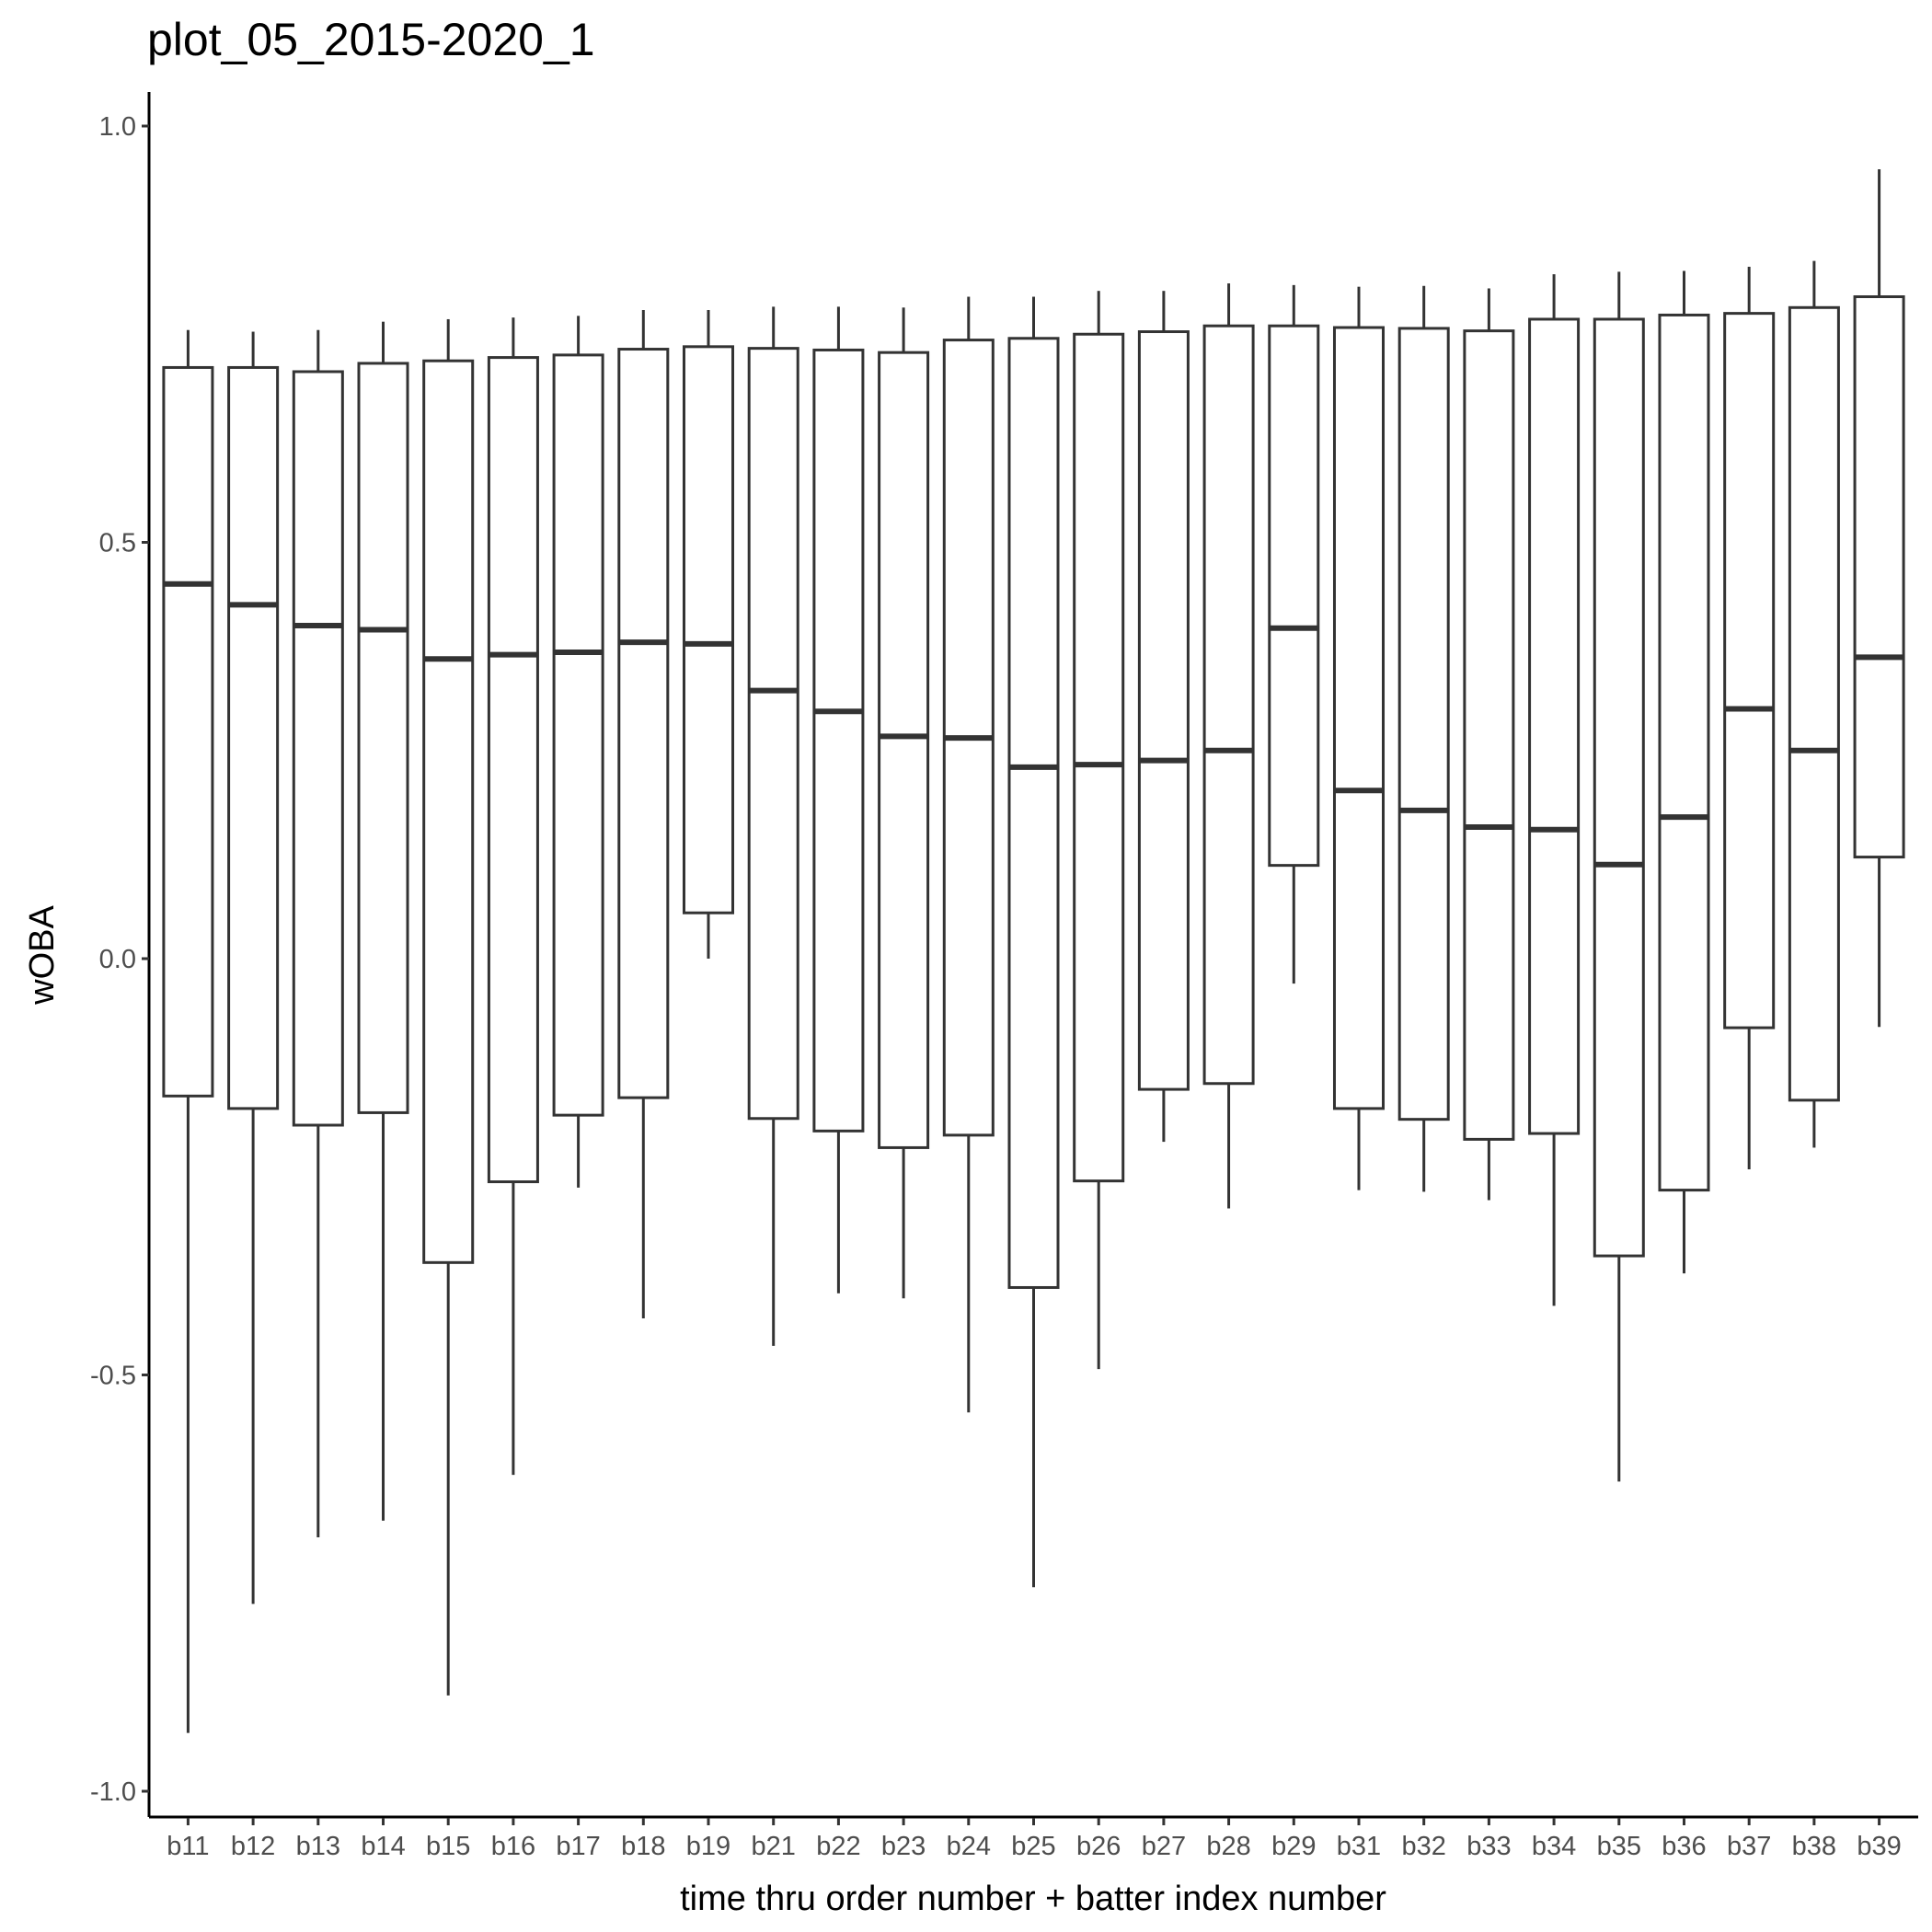  I want to click on box-b13, so click(318, 933).